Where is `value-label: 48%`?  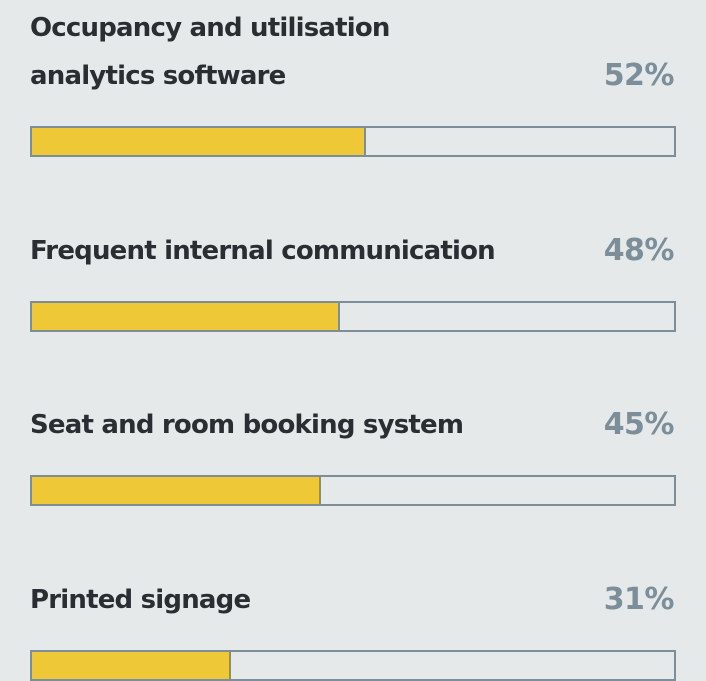
value-label: 48% is located at coordinates (639, 250).